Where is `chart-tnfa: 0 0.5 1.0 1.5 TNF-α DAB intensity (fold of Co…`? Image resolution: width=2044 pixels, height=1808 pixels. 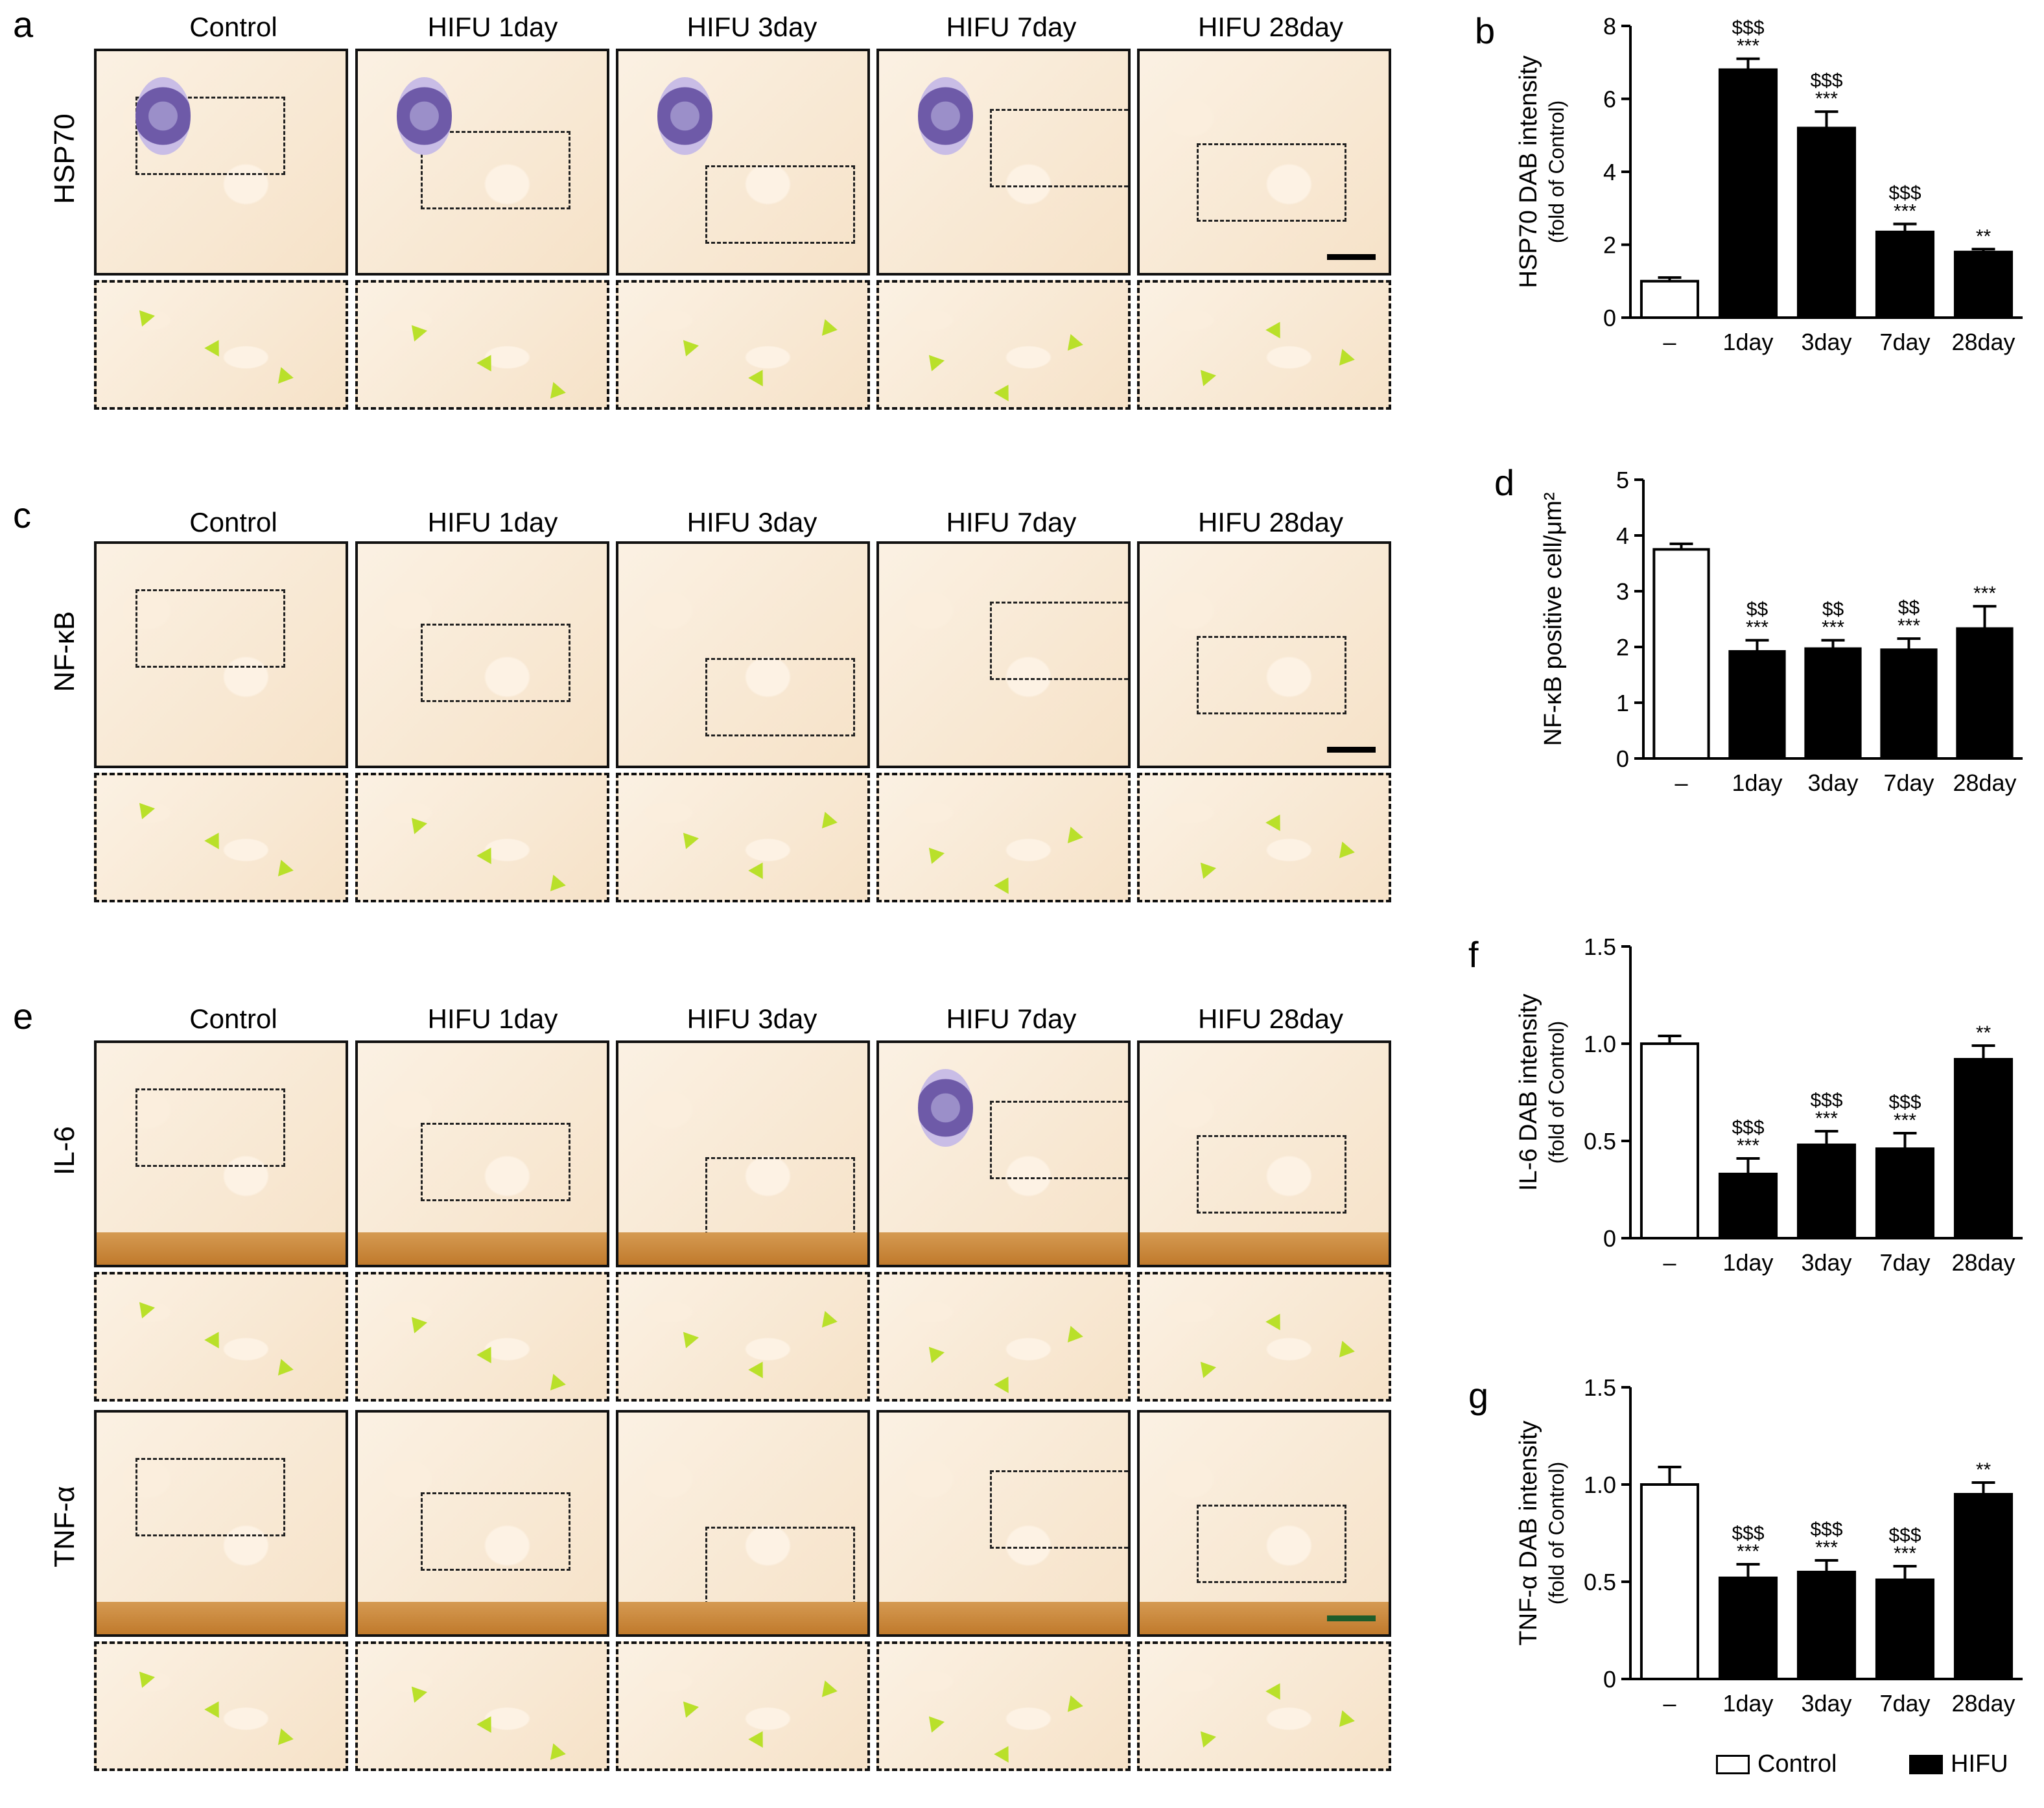
chart-tnfa: 0 0.5 1.0 1.5 TNF-α DAB intensity (fold of Co… is located at coordinates (1769, 1545).